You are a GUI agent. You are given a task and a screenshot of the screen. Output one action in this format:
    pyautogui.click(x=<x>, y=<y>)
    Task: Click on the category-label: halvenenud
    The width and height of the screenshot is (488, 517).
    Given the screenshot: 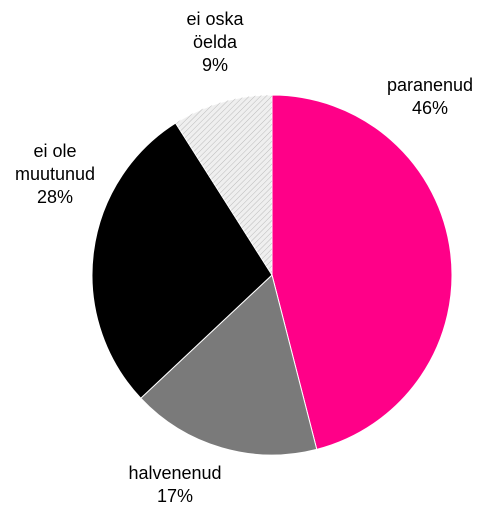 What is the action you would take?
    pyautogui.click(x=175, y=473)
    